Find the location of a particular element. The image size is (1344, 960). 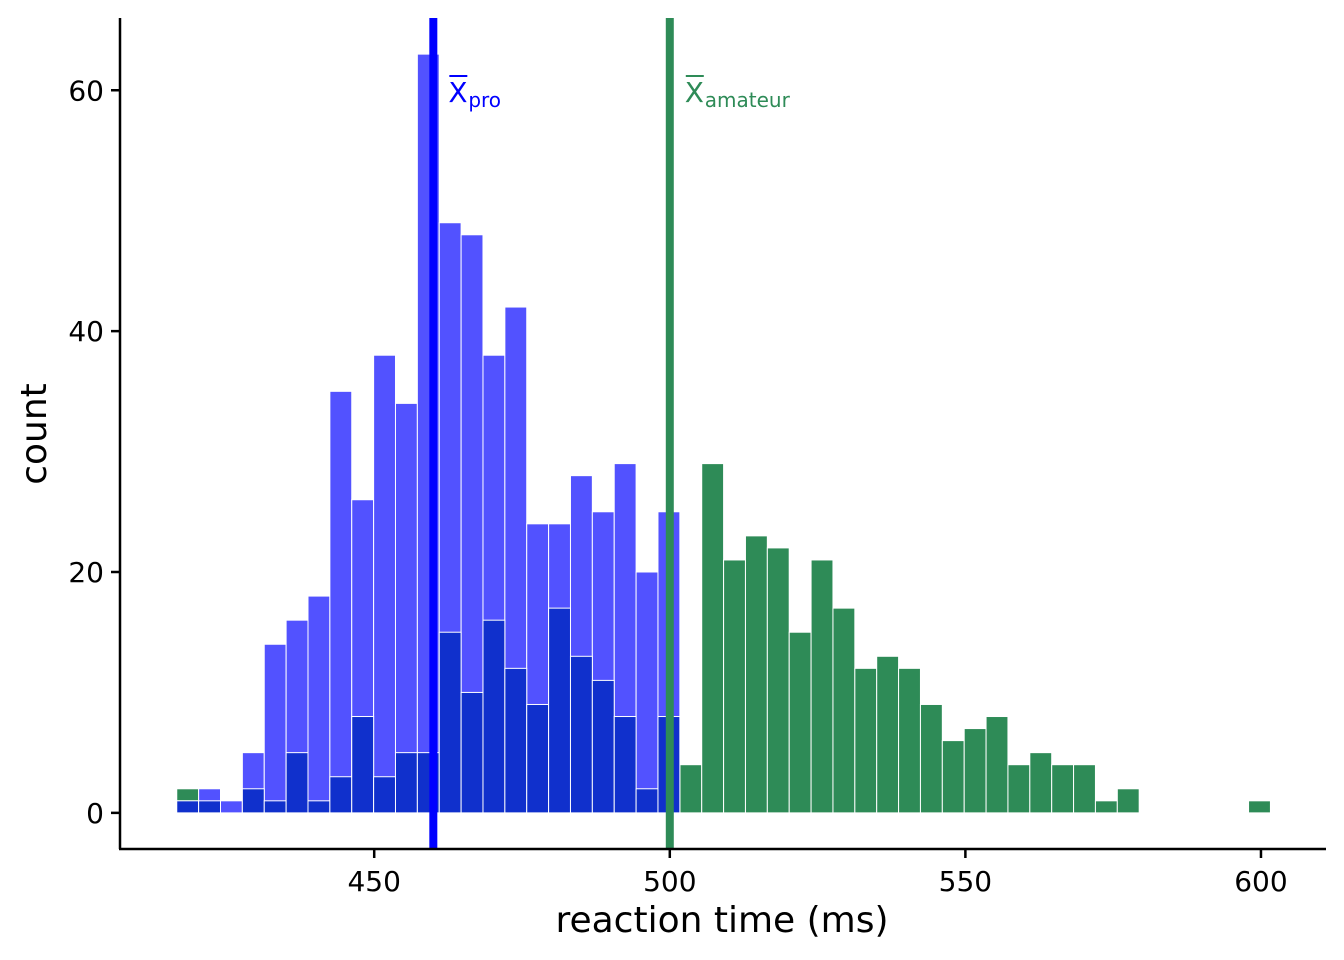

x-tick-label: 500 is located at coordinates (669, 881).